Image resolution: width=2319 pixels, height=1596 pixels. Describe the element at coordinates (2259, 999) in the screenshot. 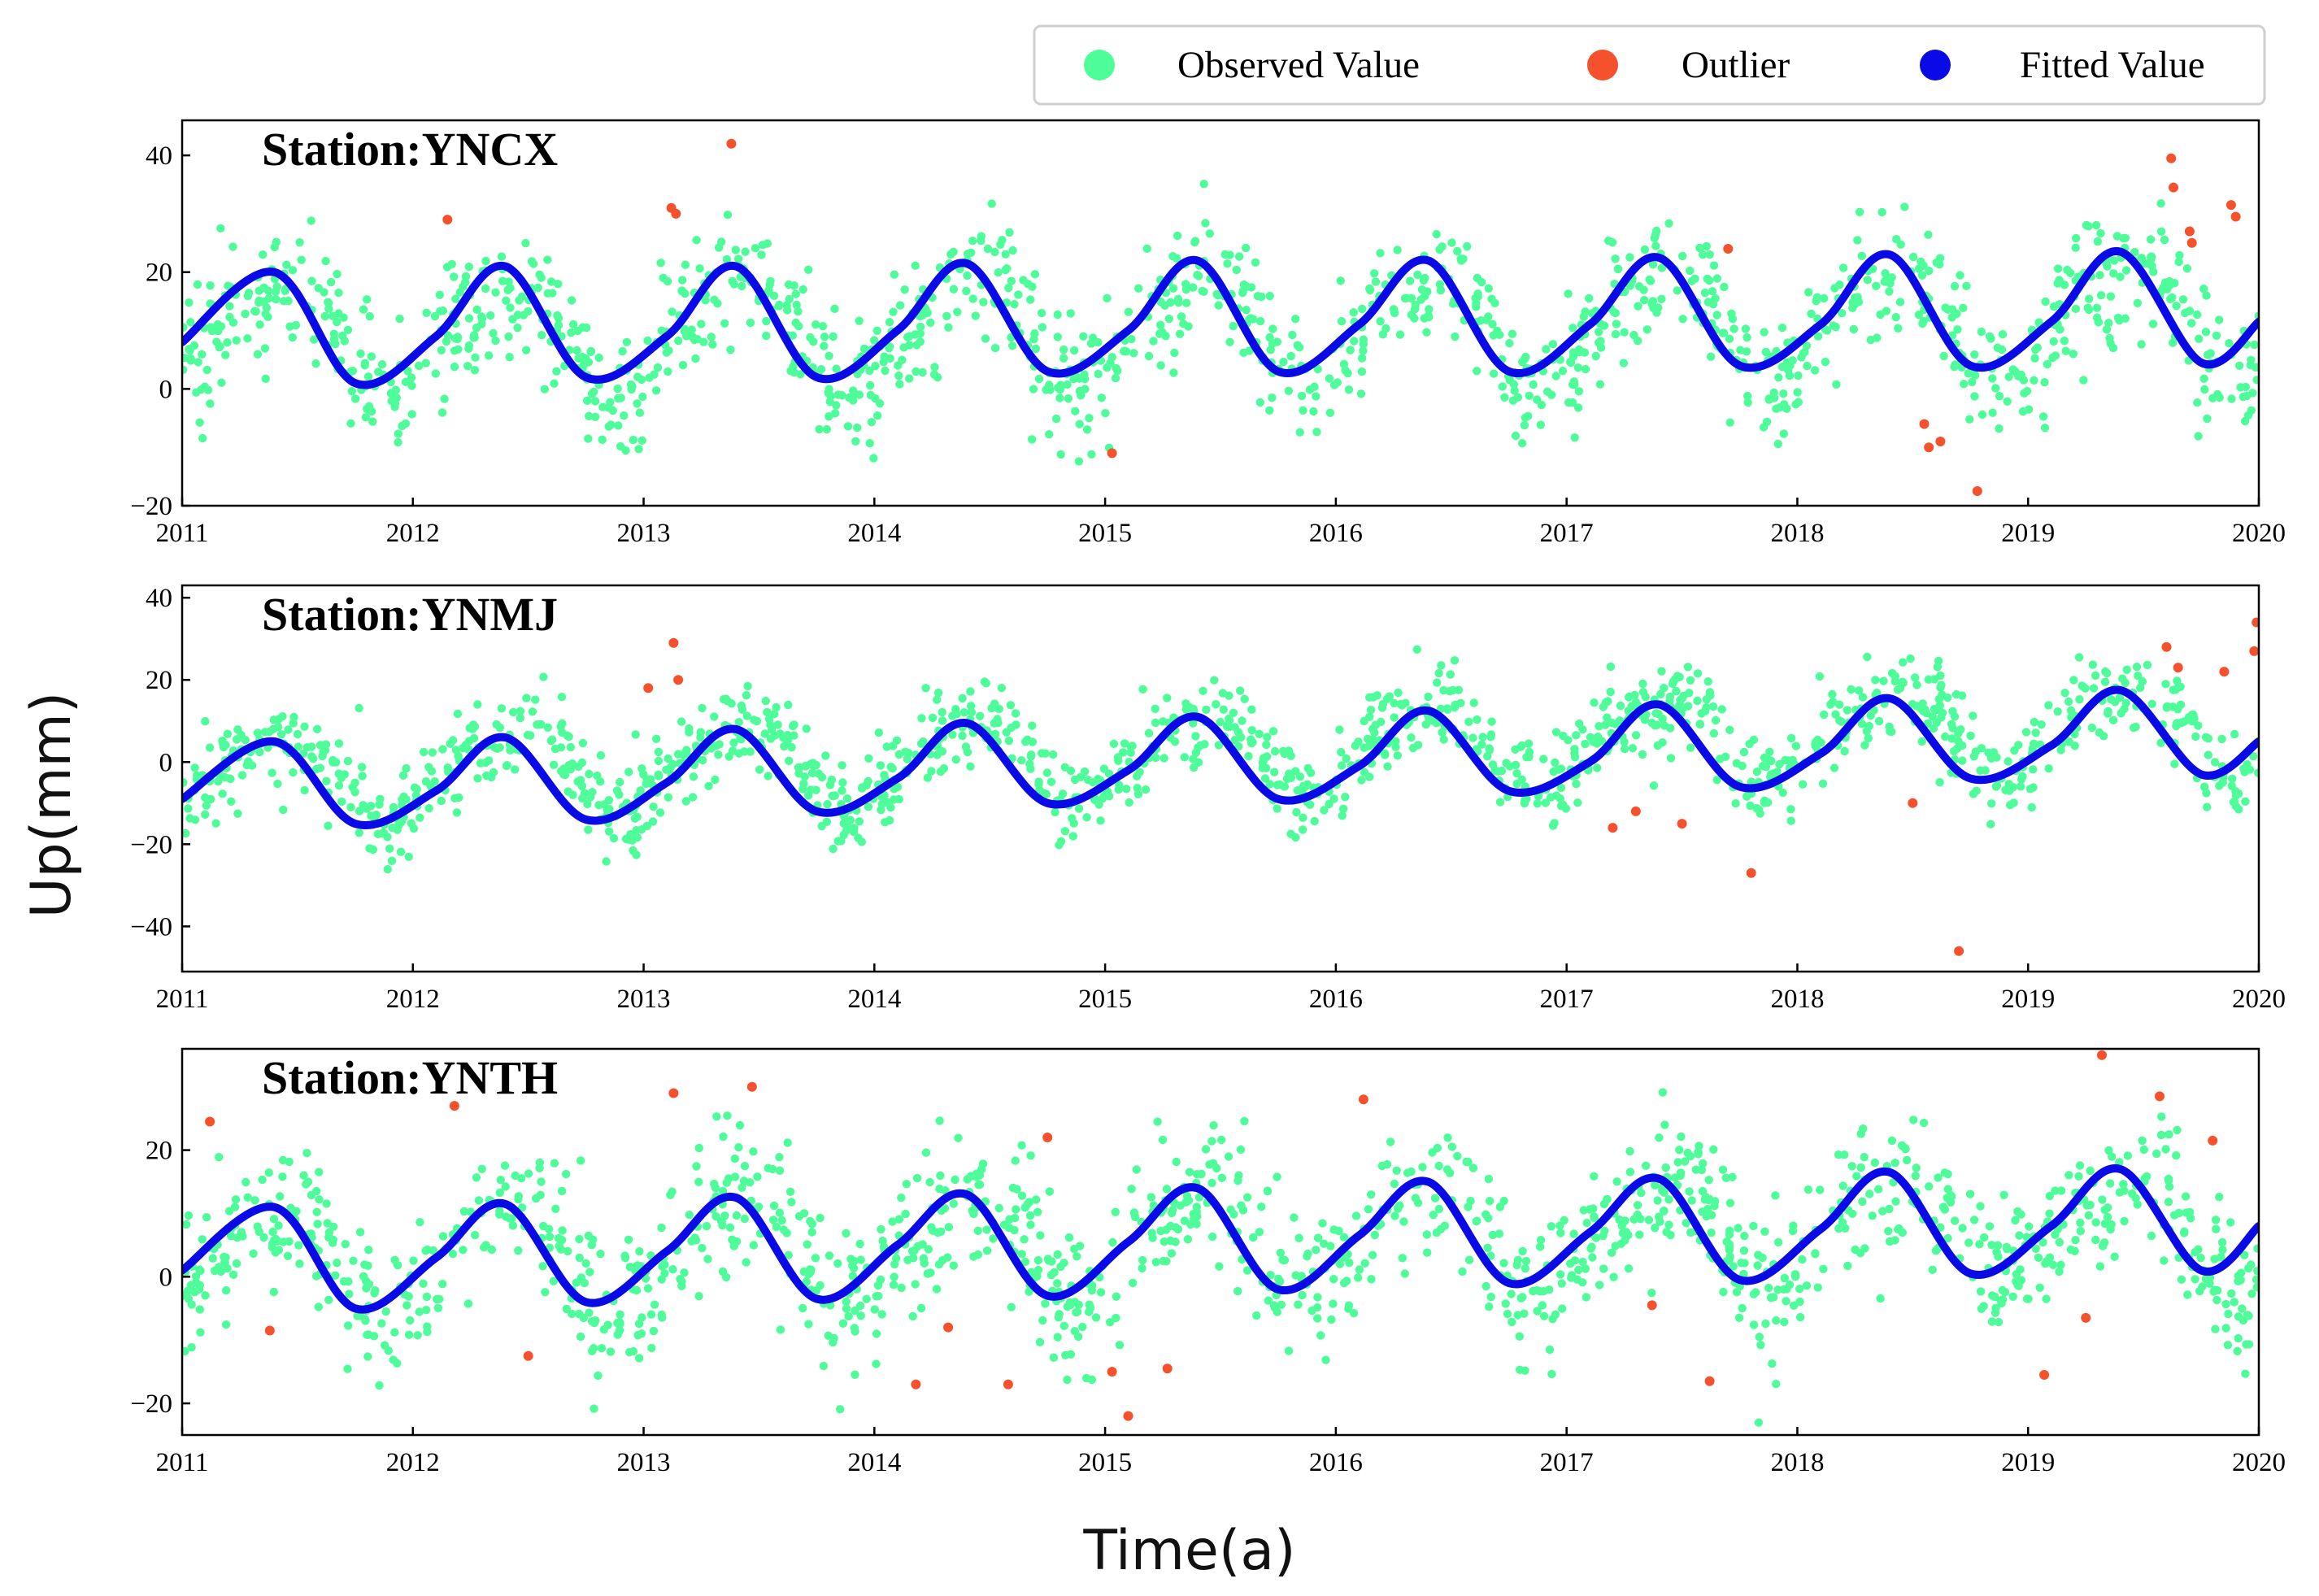

I see `x-tick-label: 2020` at that location.